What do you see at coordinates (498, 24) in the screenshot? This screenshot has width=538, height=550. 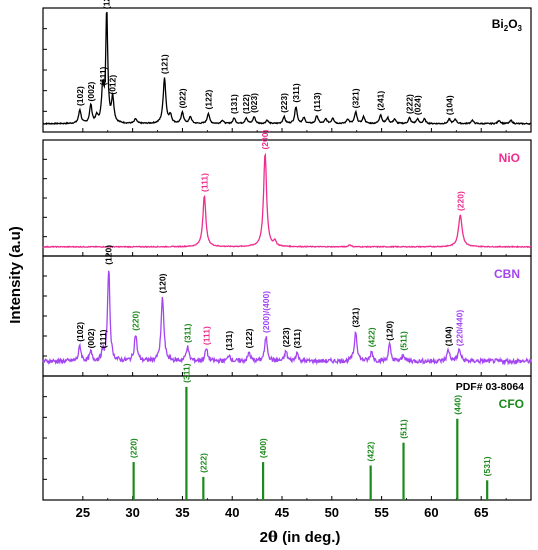 I see `legend-text: Bi` at bounding box center [498, 24].